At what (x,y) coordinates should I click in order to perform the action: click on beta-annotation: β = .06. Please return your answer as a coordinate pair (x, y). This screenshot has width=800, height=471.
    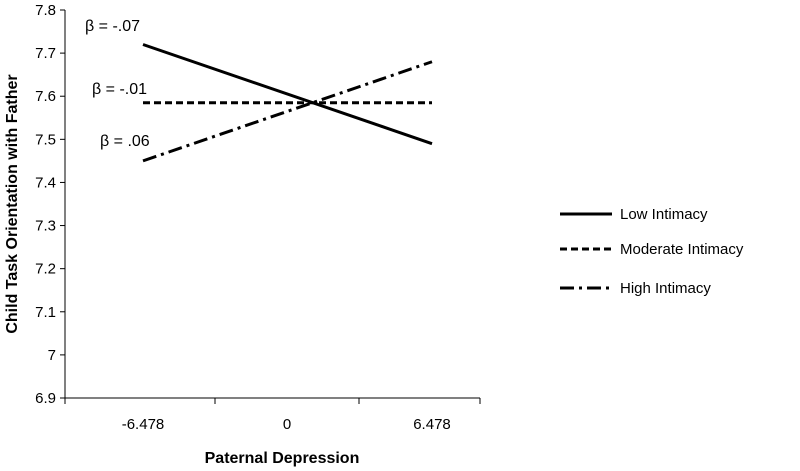
    Looking at the image, I should click on (125, 141).